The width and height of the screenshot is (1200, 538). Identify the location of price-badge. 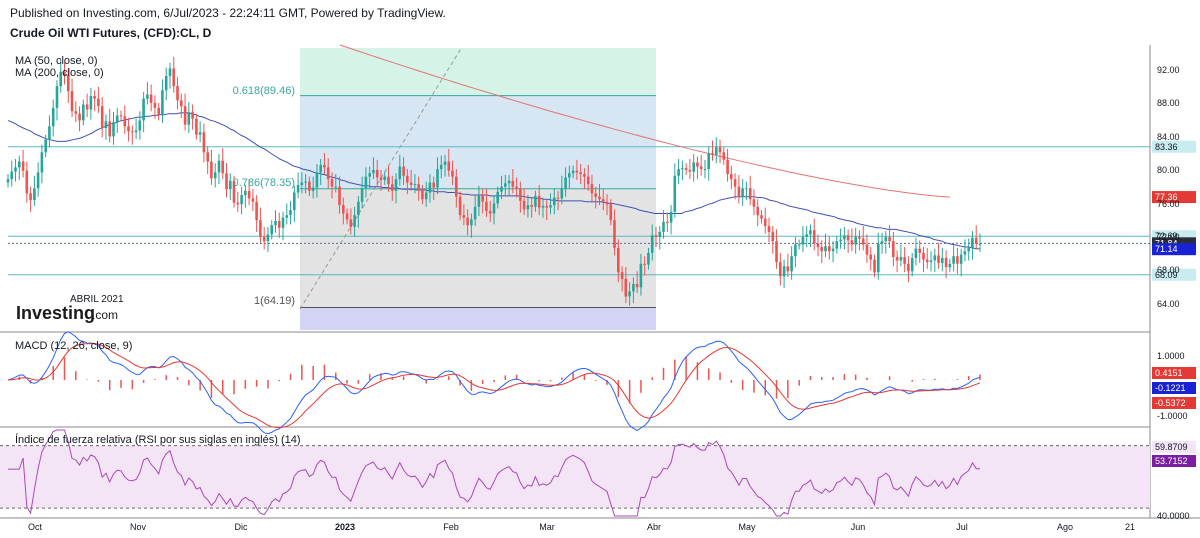
(1174, 274).